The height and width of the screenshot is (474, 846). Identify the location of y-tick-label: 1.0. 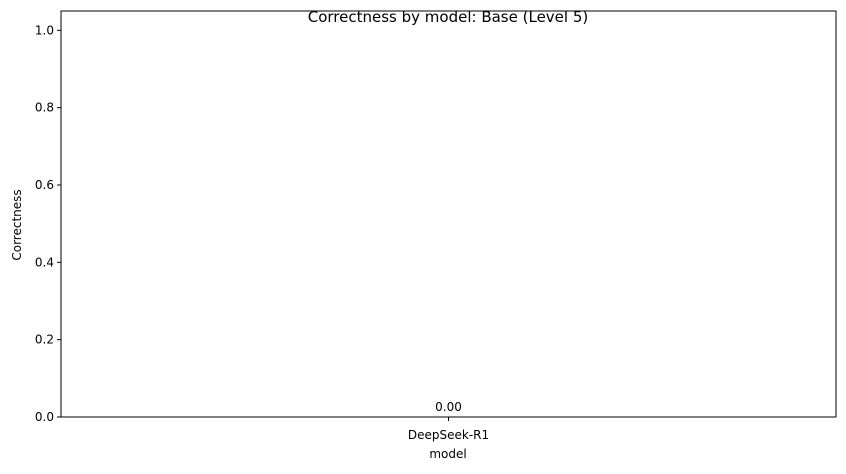
(44, 30).